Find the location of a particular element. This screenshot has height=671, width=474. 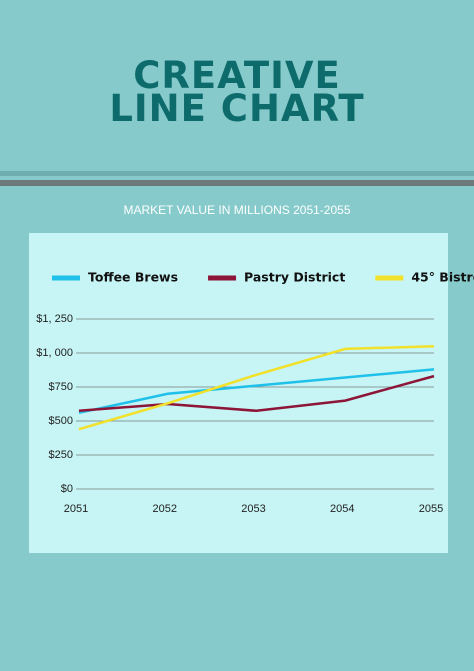

x-tick-label: 2052 is located at coordinates (165, 509).